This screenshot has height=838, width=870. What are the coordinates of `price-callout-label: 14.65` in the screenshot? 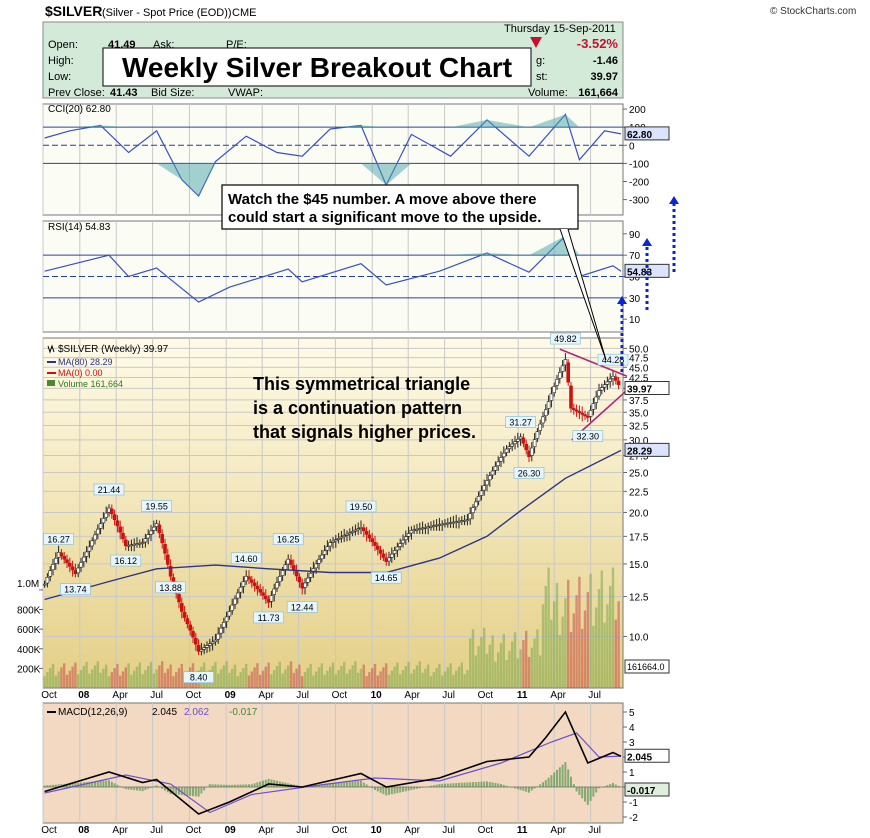 It's located at (386, 578).